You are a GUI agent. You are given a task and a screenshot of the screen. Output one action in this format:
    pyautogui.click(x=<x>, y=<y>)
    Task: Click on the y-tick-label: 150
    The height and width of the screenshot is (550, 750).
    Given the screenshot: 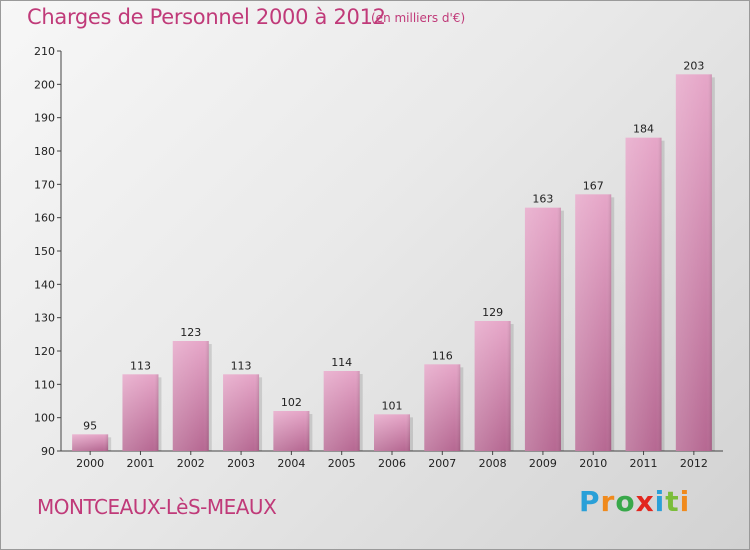 What is the action you would take?
    pyautogui.click(x=44, y=251)
    